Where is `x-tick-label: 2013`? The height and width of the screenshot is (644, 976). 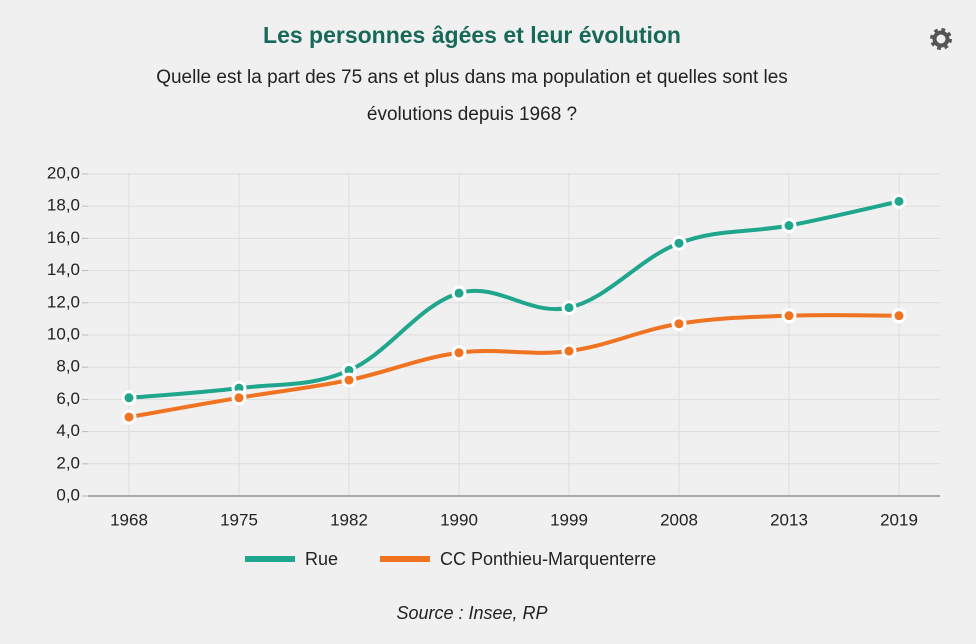 x-tick-label: 2013 is located at coordinates (789, 519).